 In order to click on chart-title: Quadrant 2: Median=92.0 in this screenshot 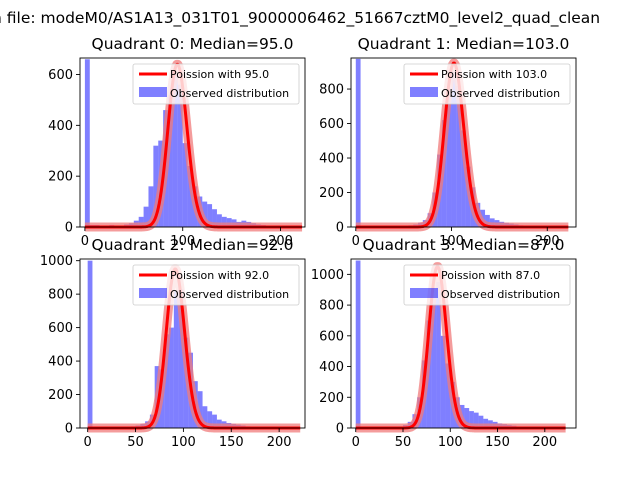, I will do `click(193, 245)`.